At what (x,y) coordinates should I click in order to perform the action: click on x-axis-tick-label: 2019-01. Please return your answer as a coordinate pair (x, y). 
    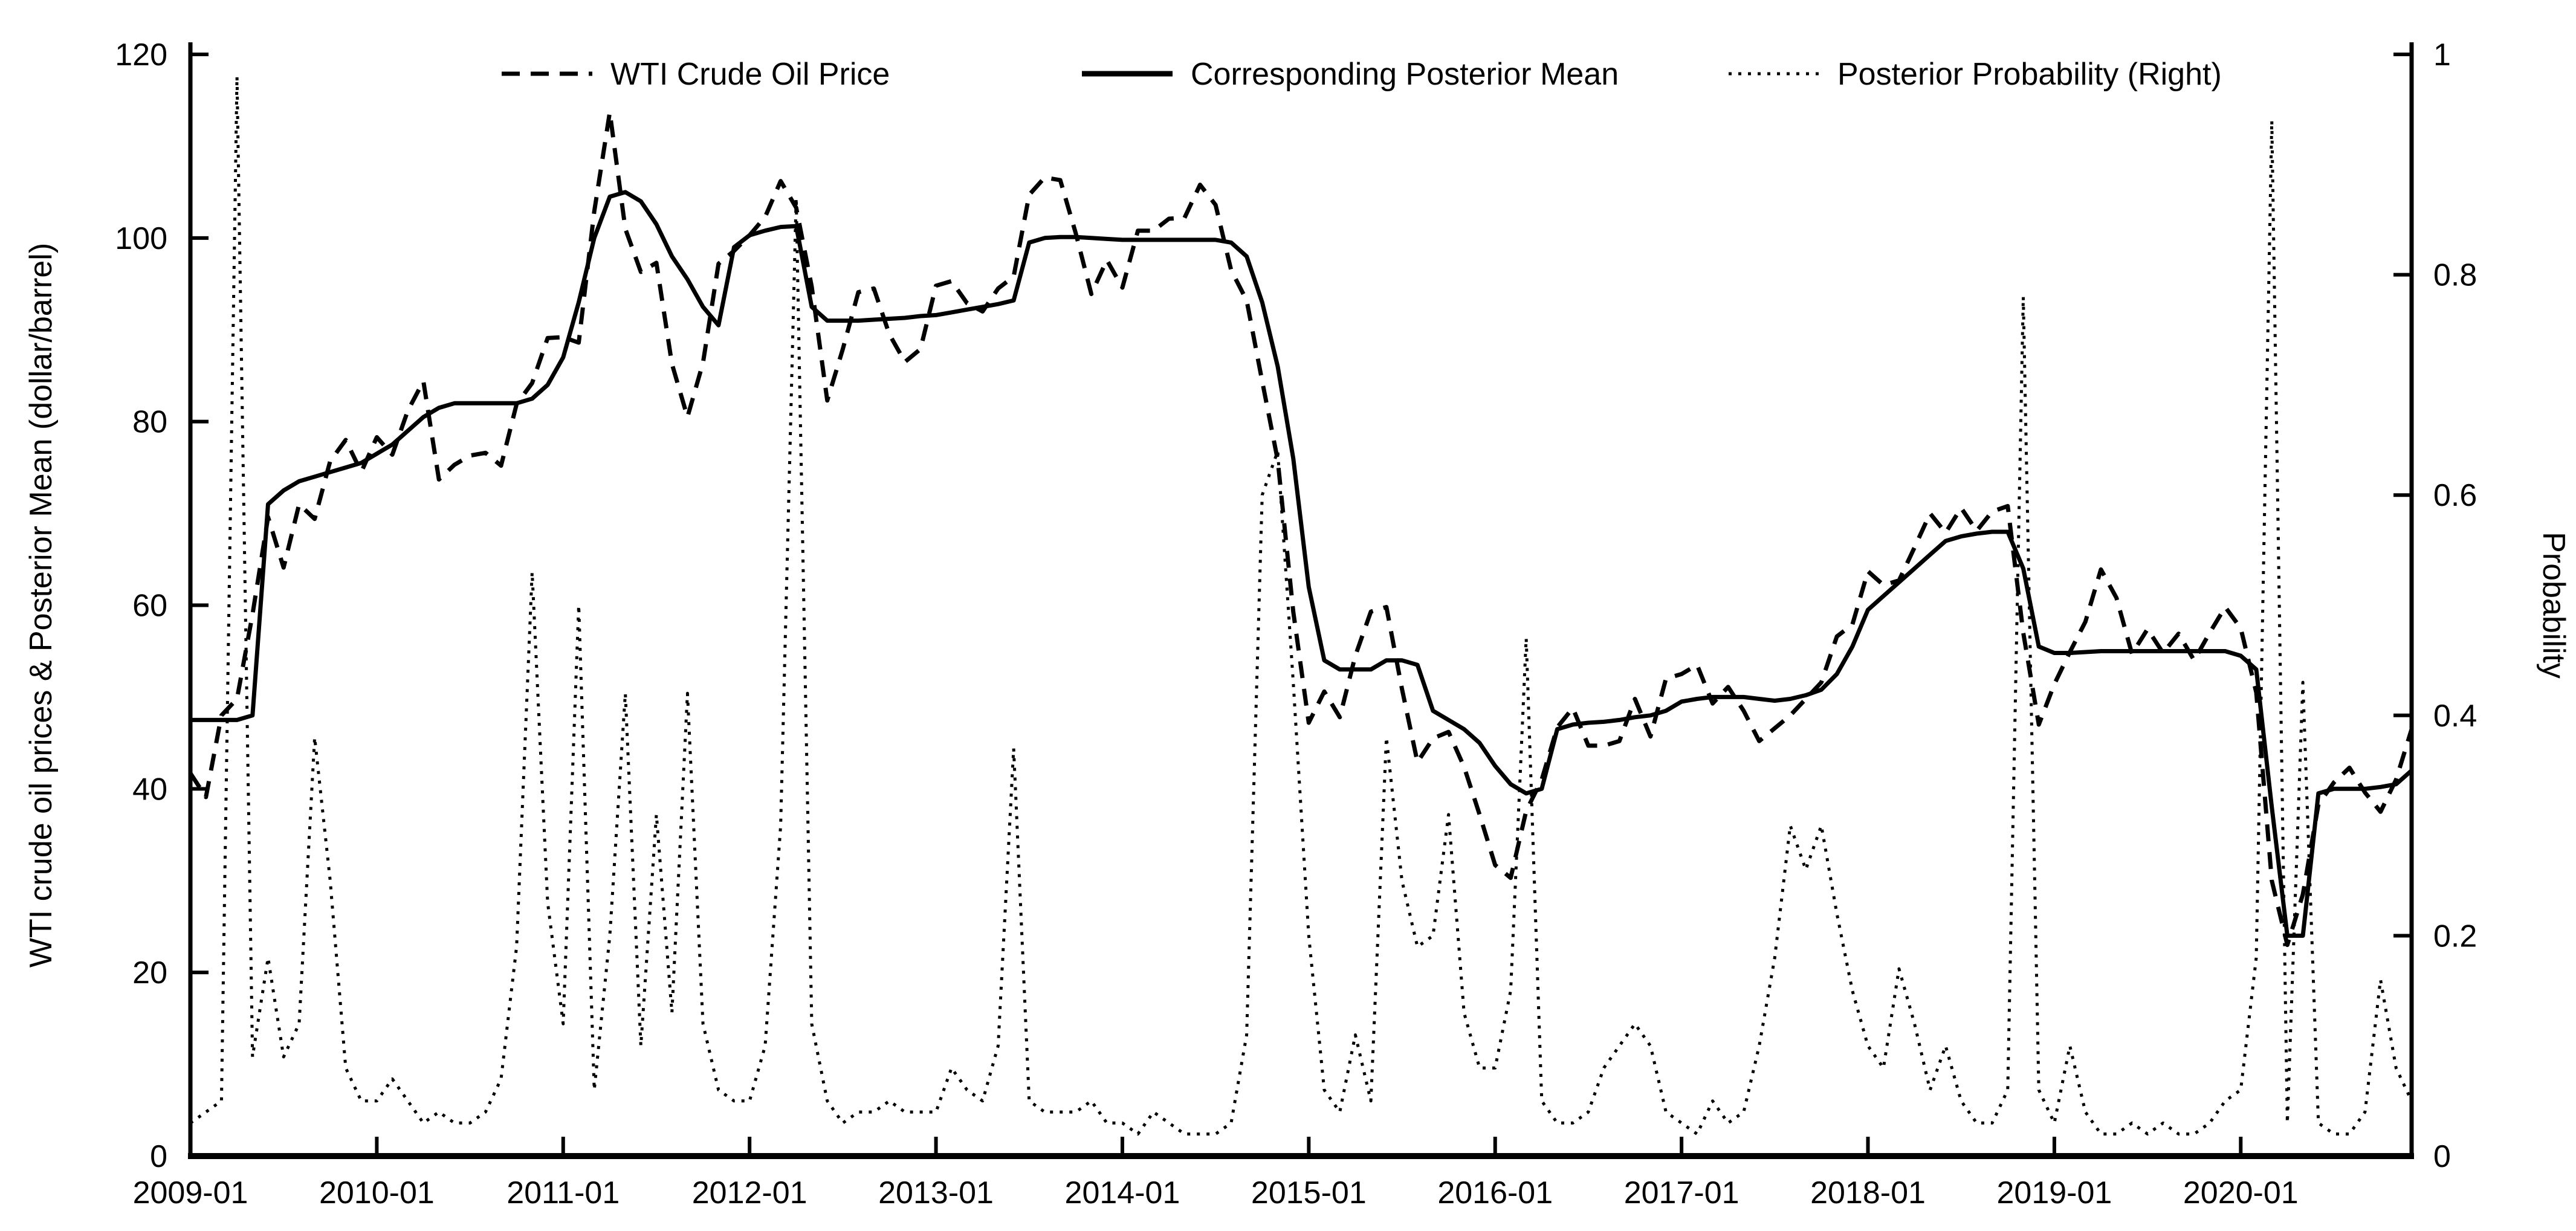
    Looking at the image, I should click on (2054, 1192).